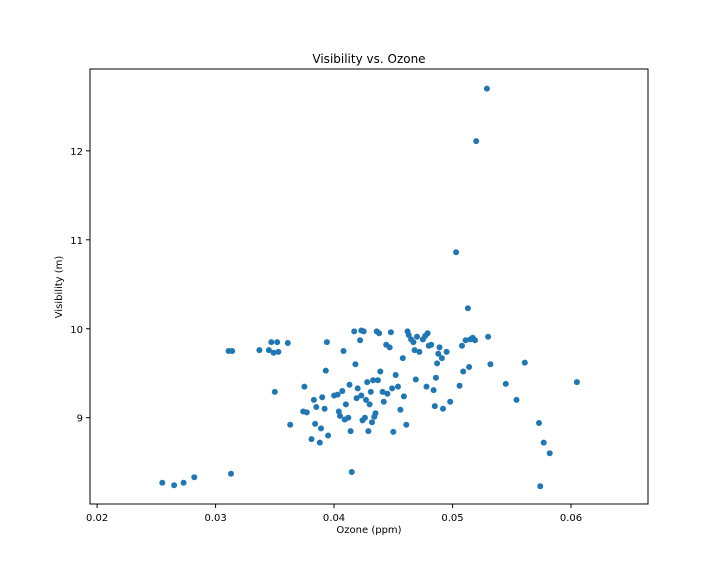  I want to click on y-tick-label: 9, so click(80, 419).